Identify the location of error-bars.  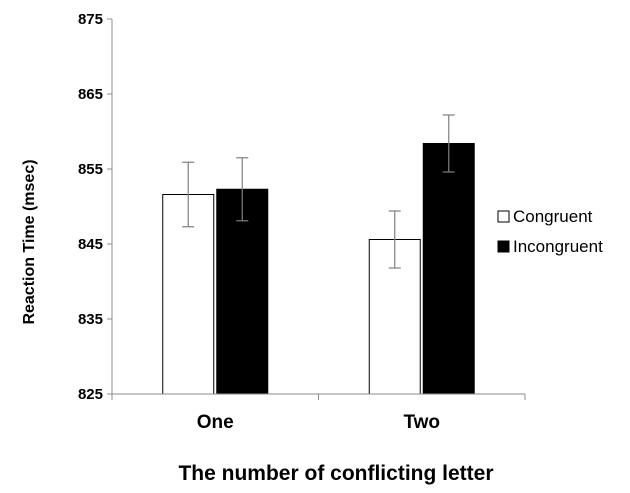
(318, 191).